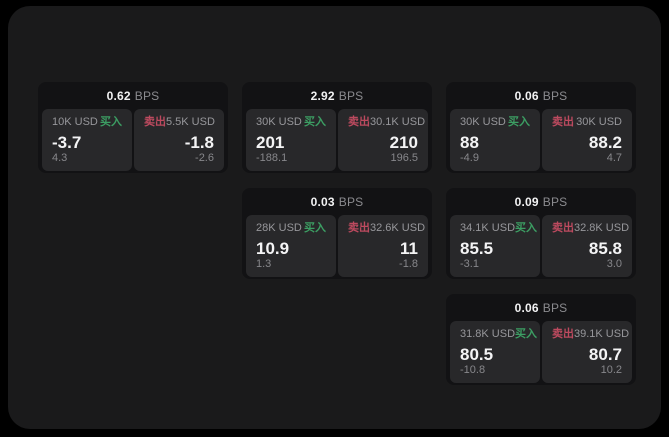  What do you see at coordinates (179, 140) in the screenshot?
I see `sell-panel: 卖出 5.5K USD -1.8 -2.6` at bounding box center [179, 140].